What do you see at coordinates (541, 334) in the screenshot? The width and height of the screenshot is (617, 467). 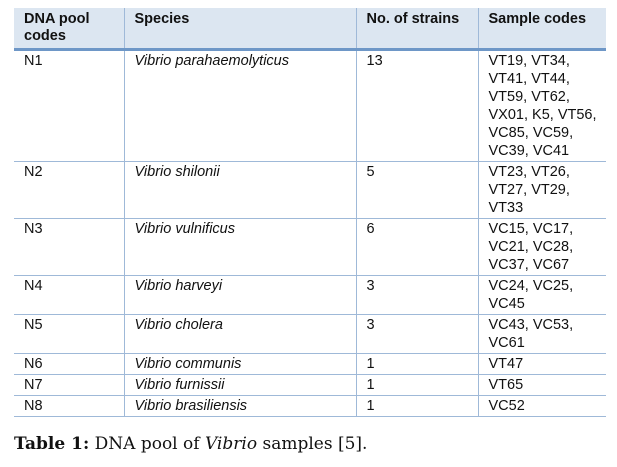 I see `sample-codes-cell: VC43, VC53, VC61` at bounding box center [541, 334].